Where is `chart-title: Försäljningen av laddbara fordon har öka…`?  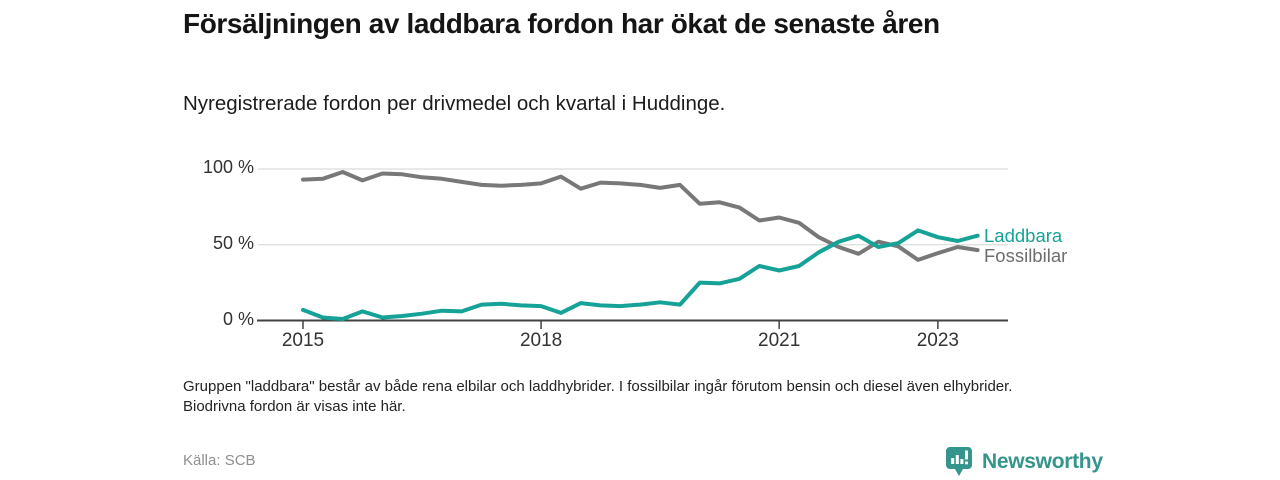
chart-title: Försäljningen av laddbara fordon har öka… is located at coordinates (561, 23).